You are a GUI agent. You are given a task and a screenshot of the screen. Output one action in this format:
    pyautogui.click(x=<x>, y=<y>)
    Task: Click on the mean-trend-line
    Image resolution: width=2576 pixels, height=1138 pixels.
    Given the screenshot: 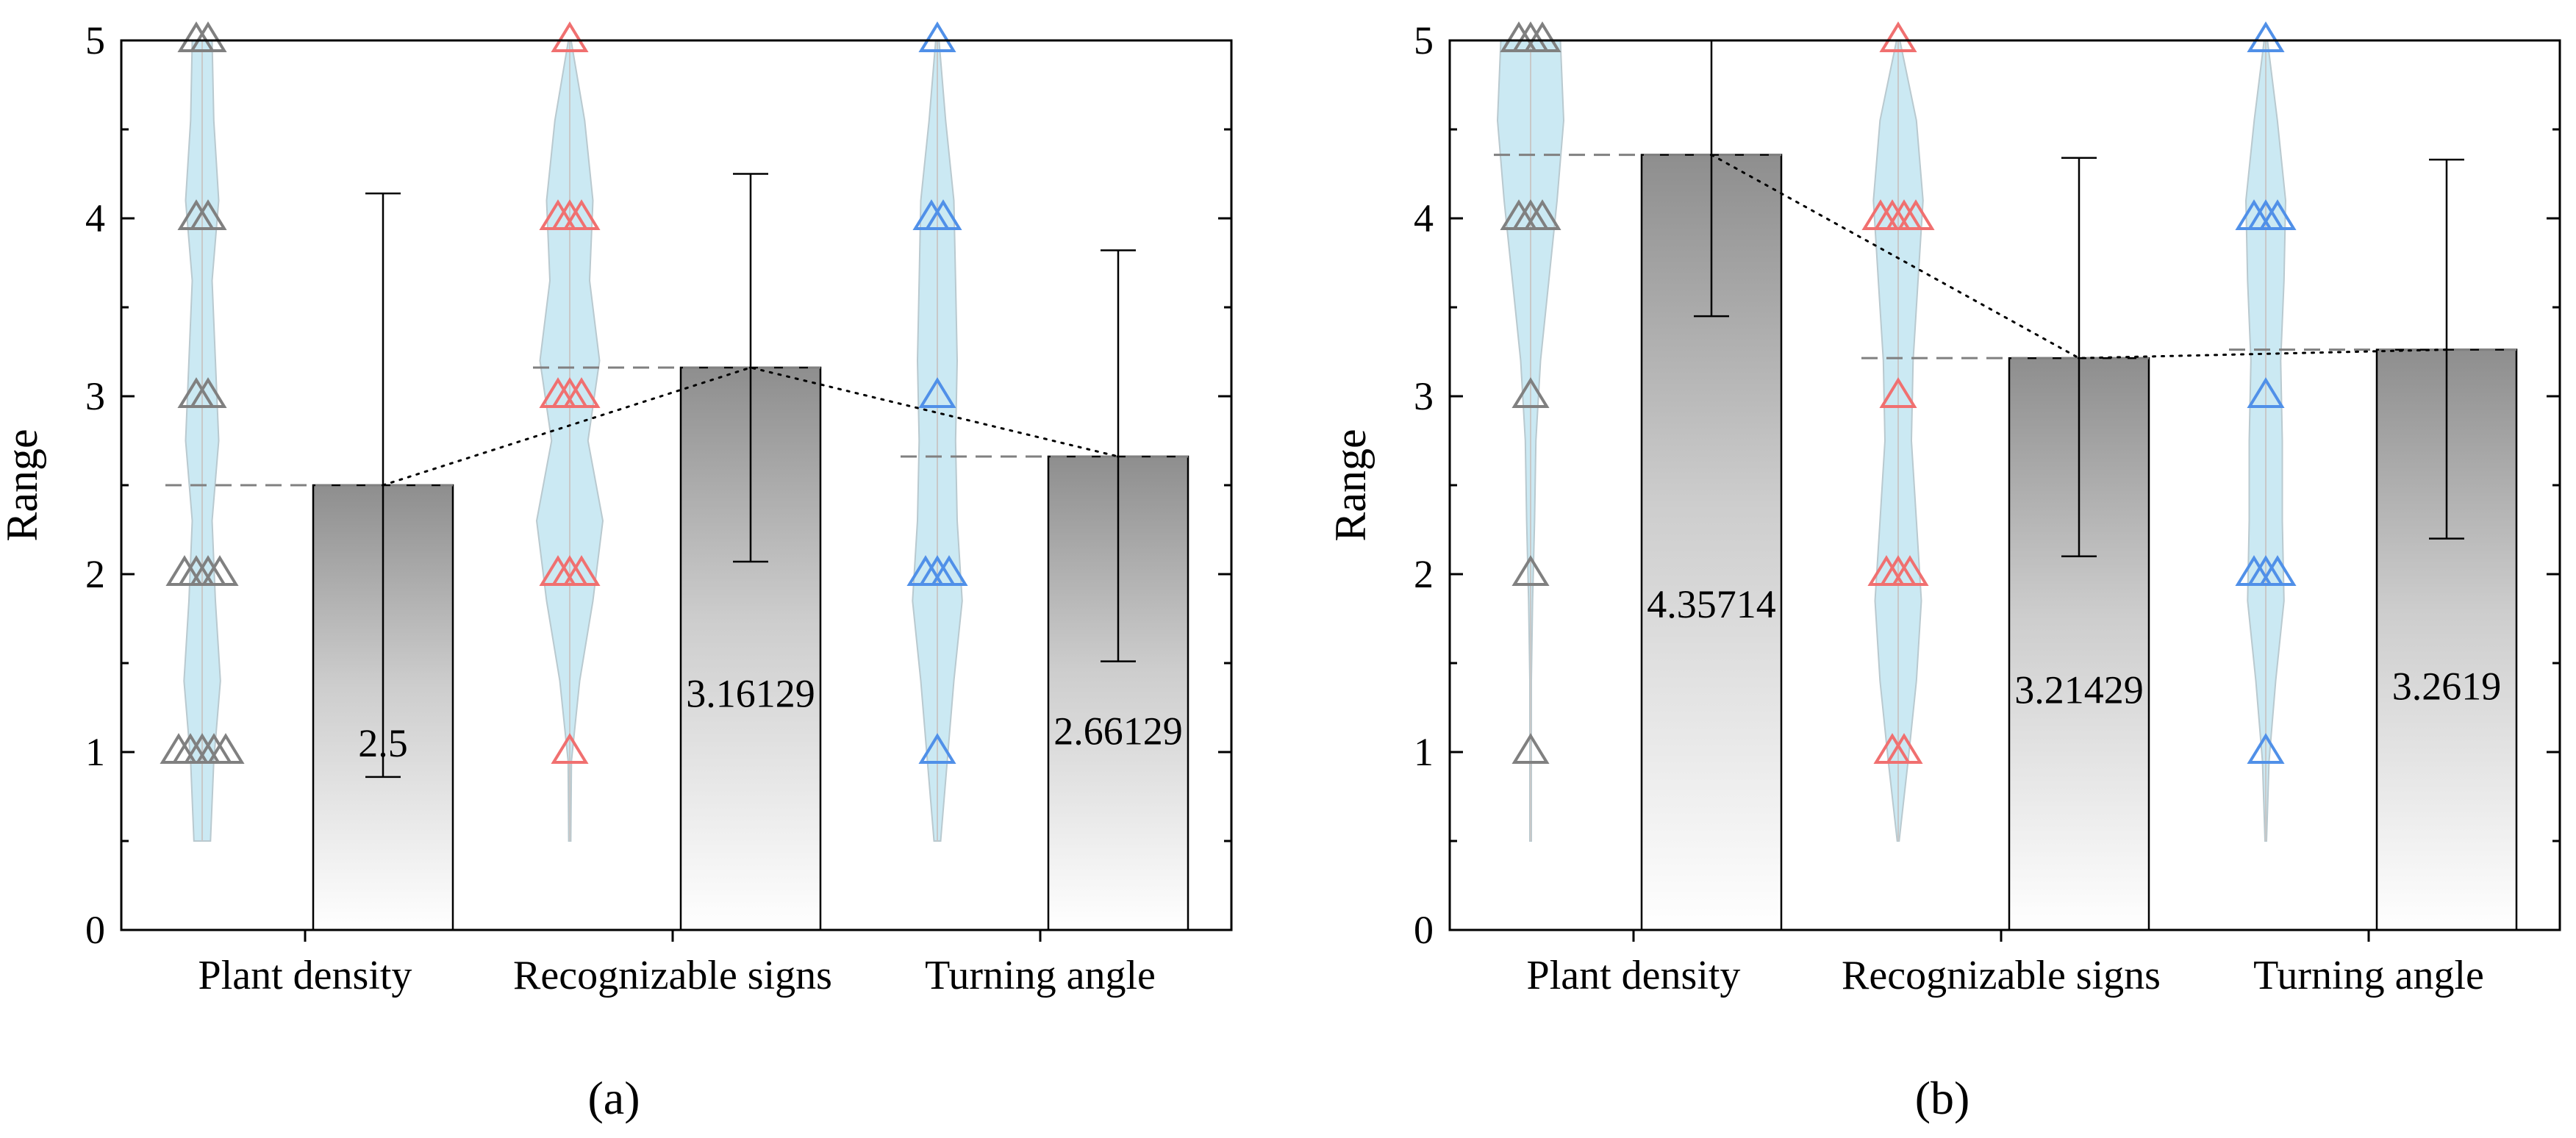 What is the action you would take?
    pyautogui.click(x=751, y=426)
    